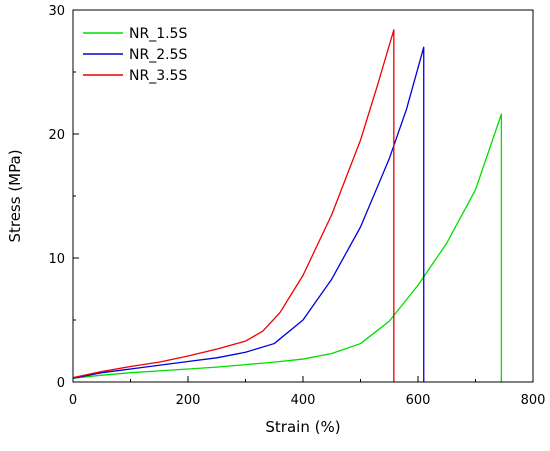 Image resolution: width=550 pixels, height=451 pixels. Describe the element at coordinates (56, 259) in the screenshot. I see `y-tick-label: 10` at that location.